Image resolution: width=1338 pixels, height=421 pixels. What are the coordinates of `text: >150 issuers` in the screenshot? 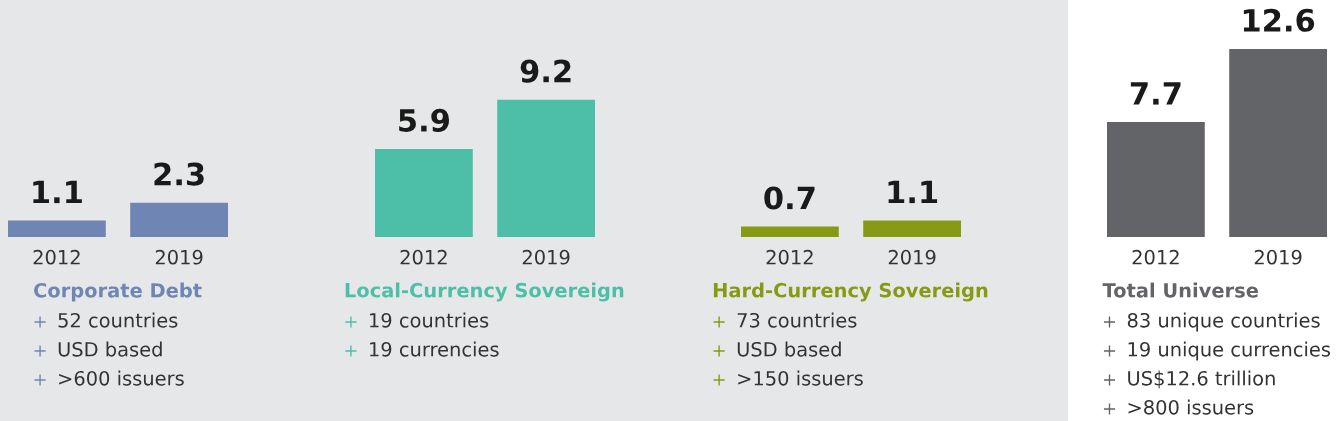 It's located at (800, 378).